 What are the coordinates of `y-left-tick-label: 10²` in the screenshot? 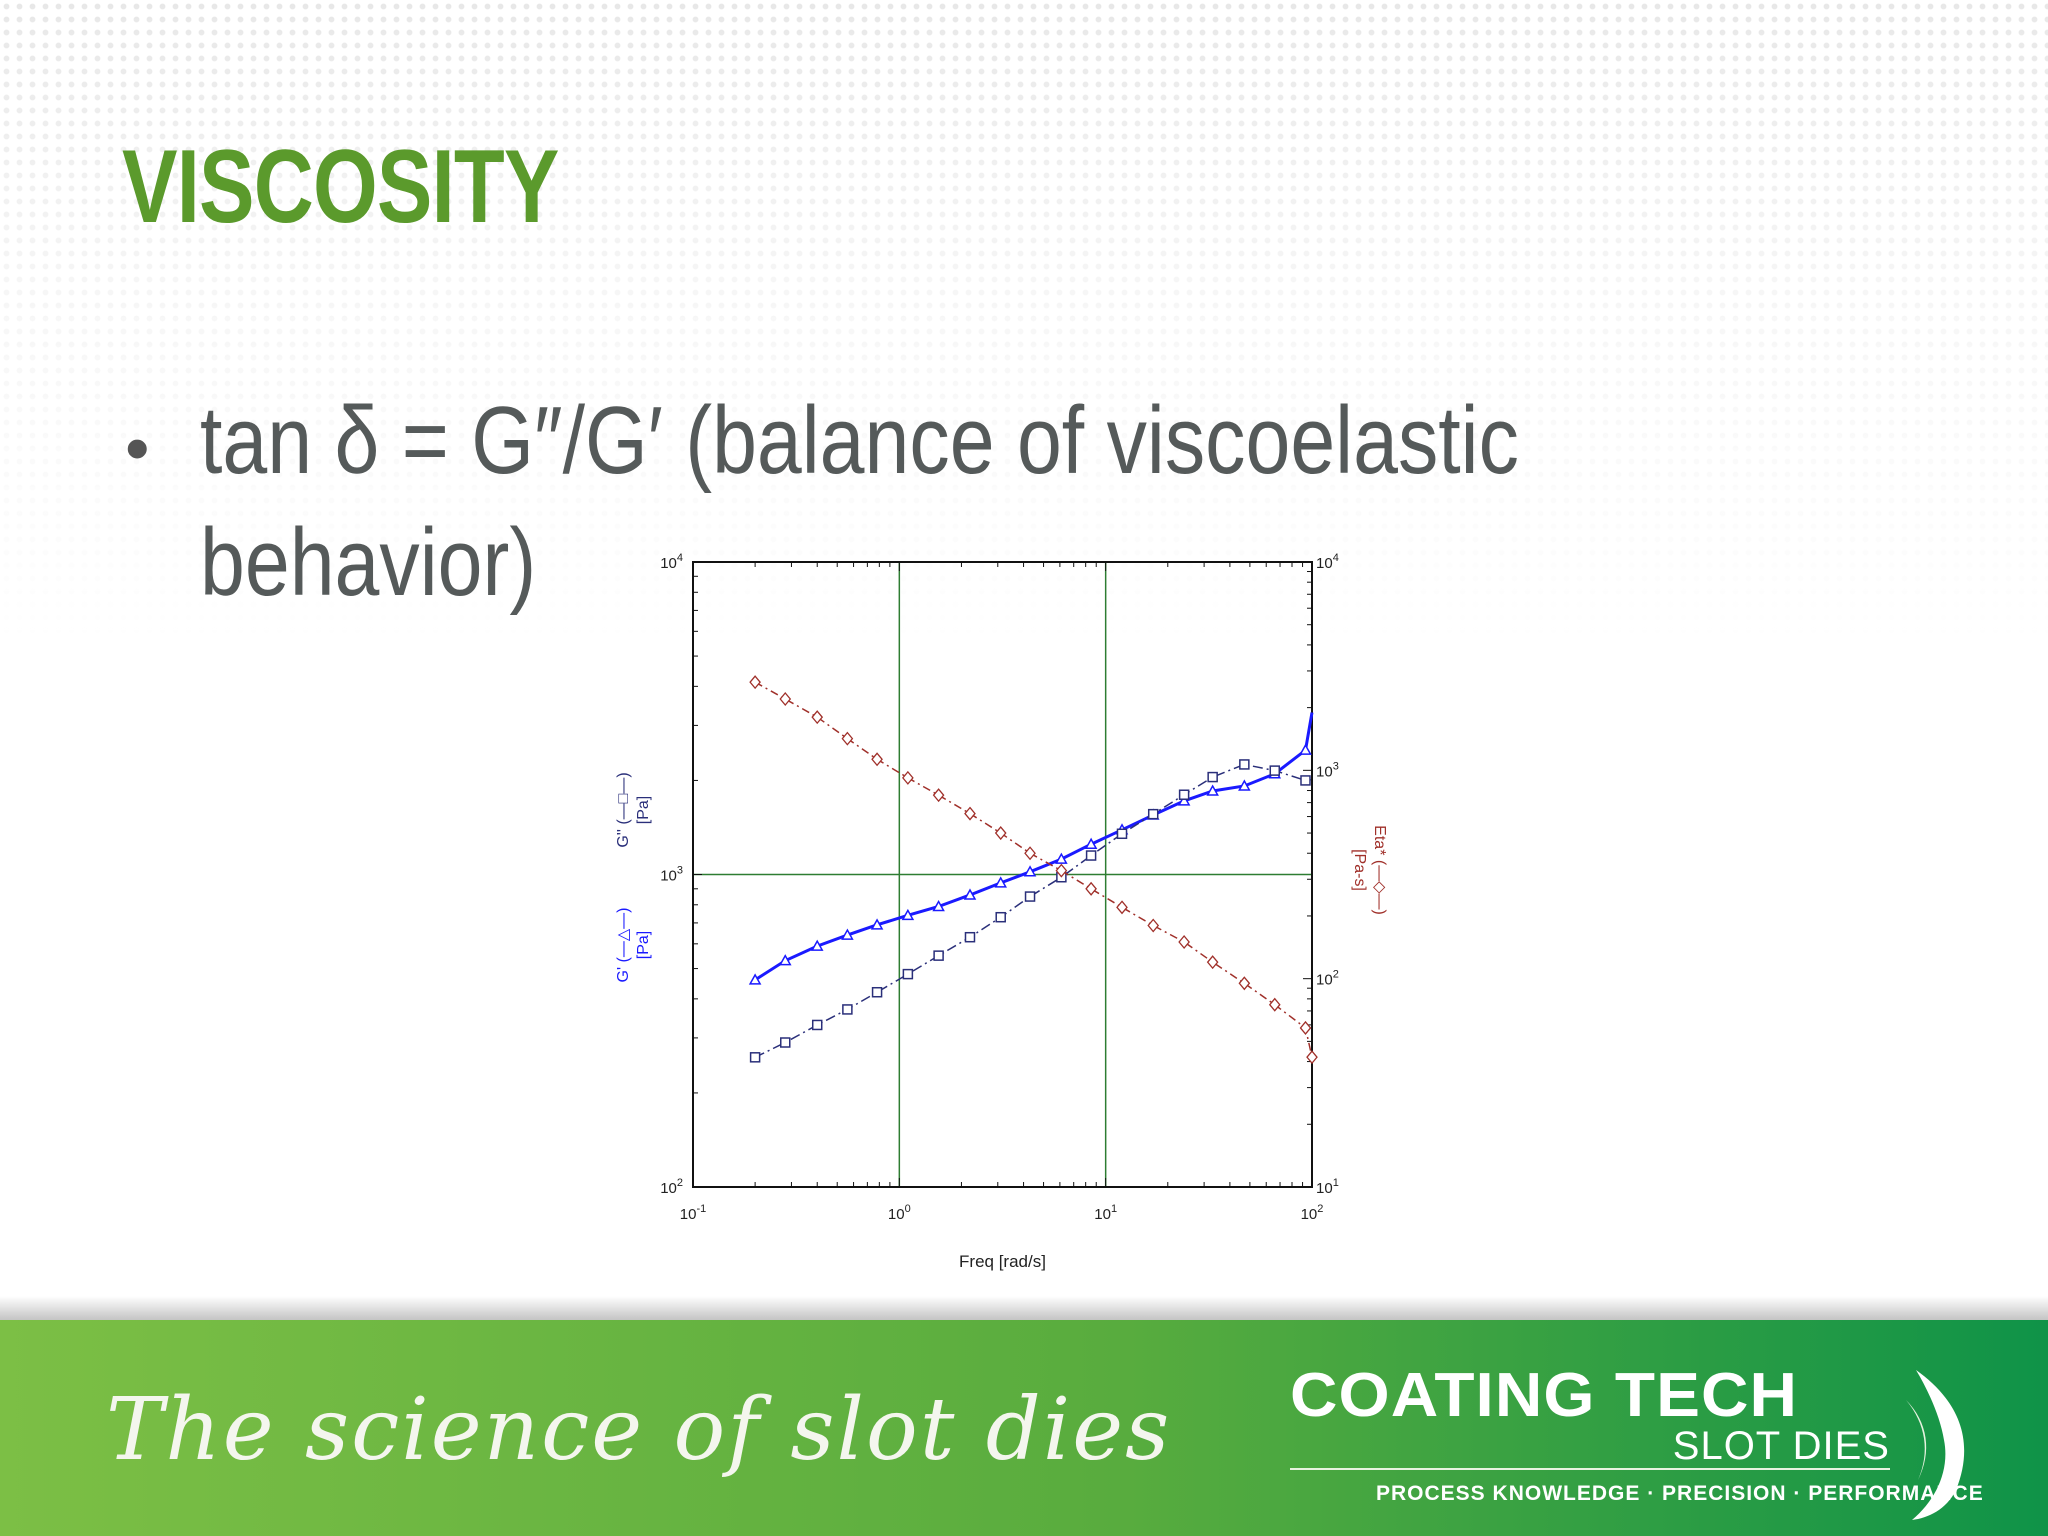 It's located at (671, 1187).